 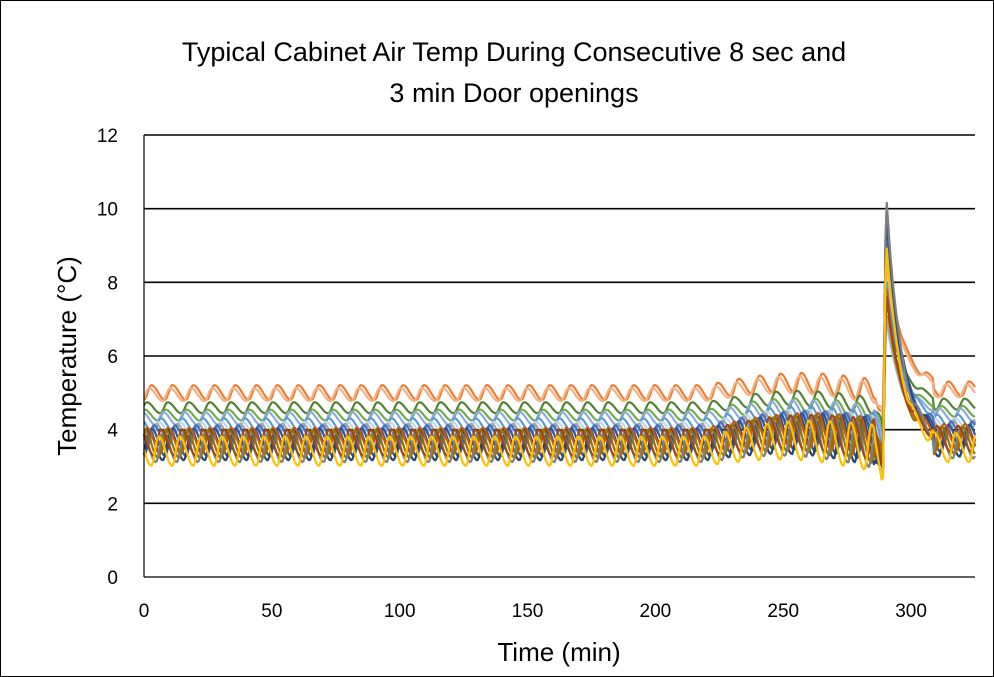 I want to click on x-tick-label-1: 50, so click(x=271, y=611).